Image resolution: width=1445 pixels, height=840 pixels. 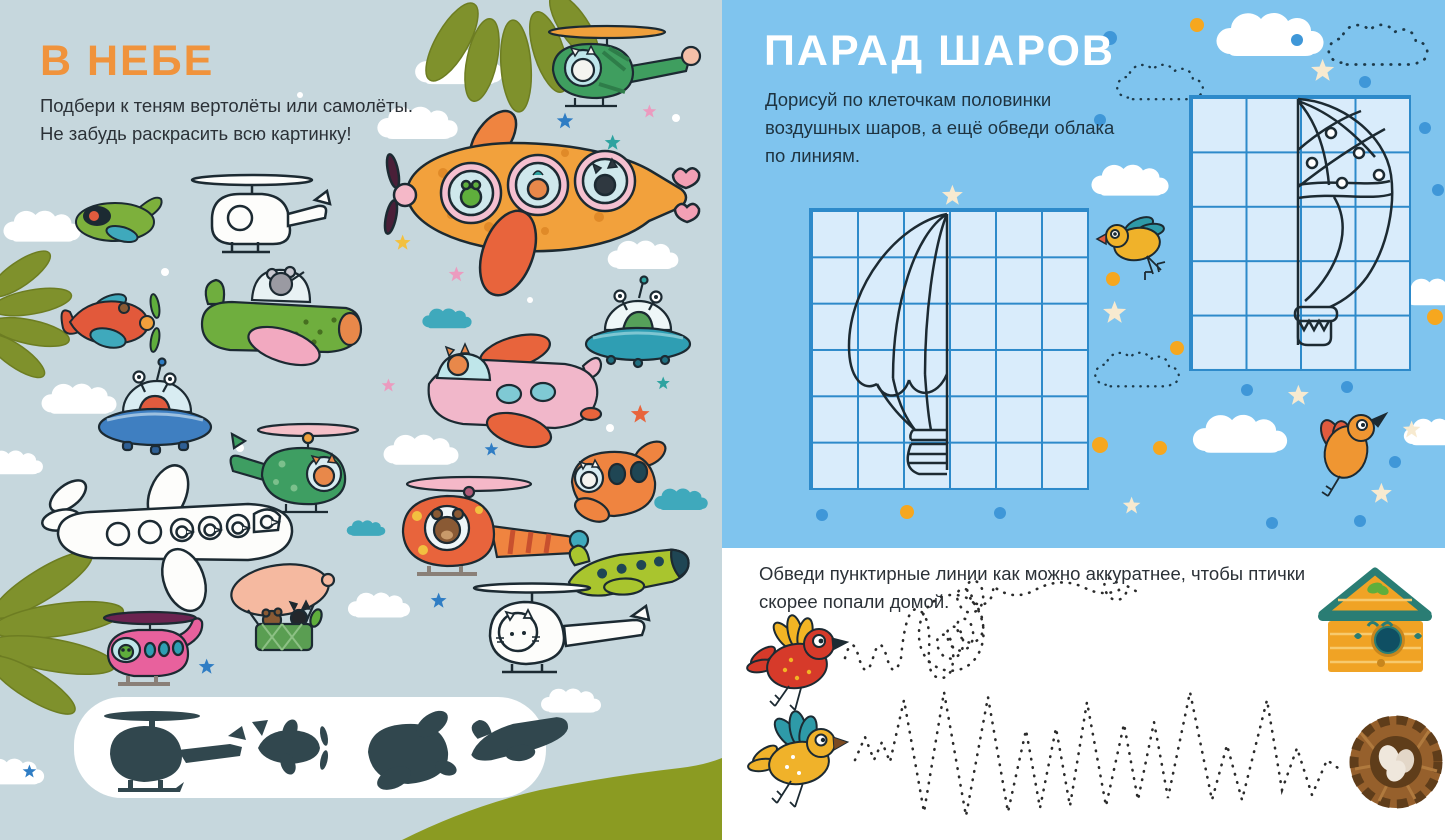 I want to click on helicopter-silhouette-icon, so click(x=175, y=751).